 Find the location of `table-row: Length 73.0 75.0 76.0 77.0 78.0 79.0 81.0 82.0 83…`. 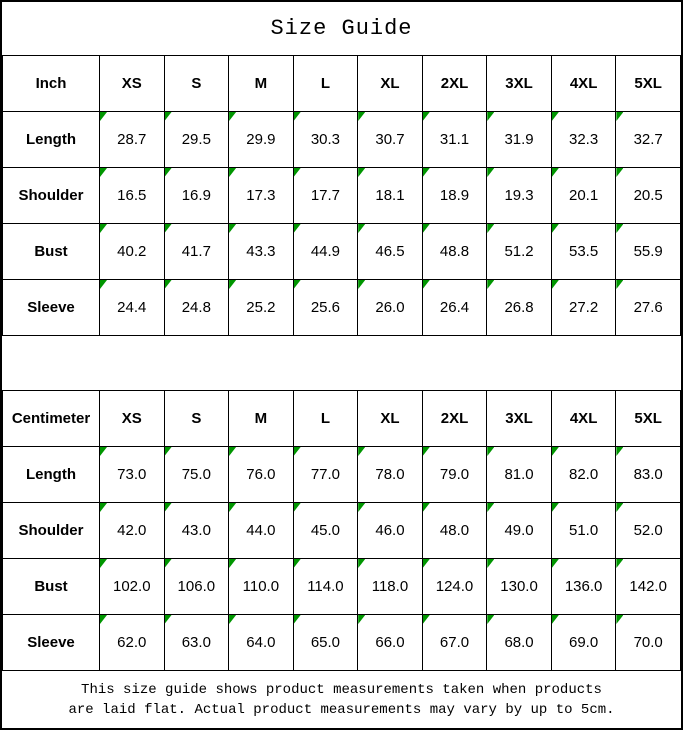

table-row: Length 73.0 75.0 76.0 77.0 78.0 79.0 81.0 82.0 83… is located at coordinates (341, 474).